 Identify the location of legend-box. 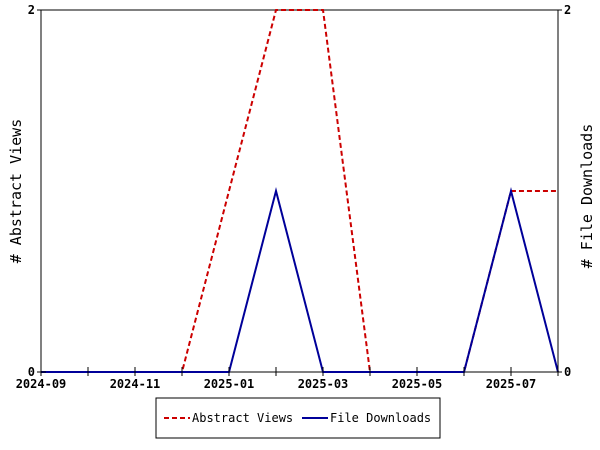
(298, 418).